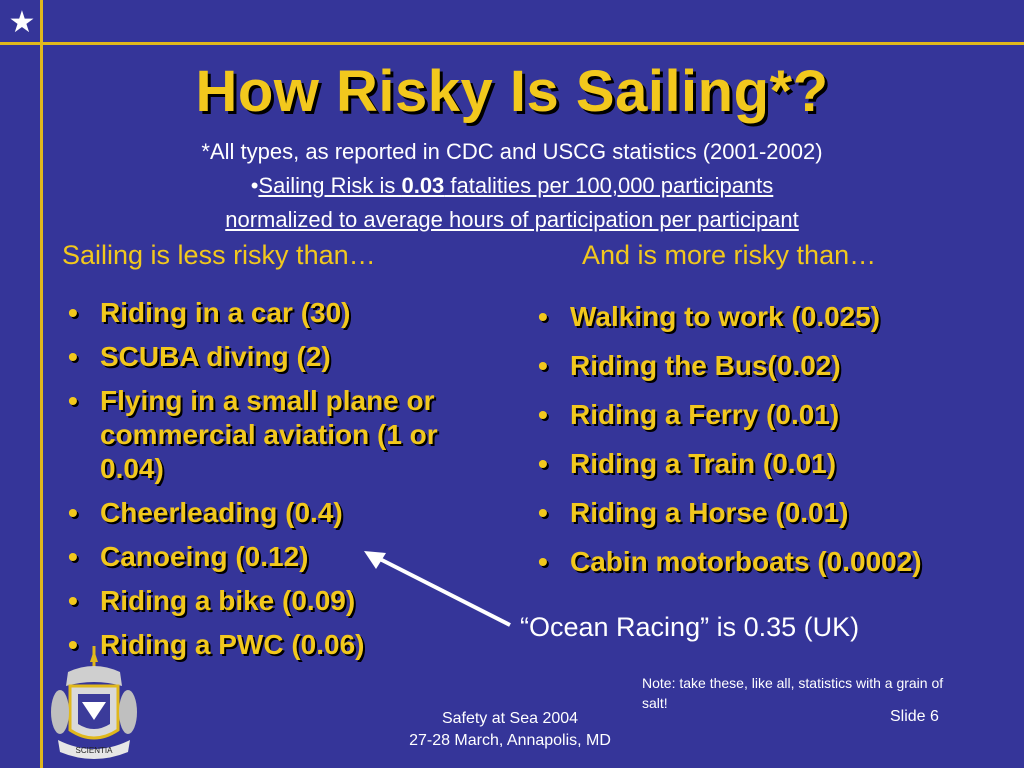  I want to click on list-item-text: Riding in a car (30), so click(225, 312).